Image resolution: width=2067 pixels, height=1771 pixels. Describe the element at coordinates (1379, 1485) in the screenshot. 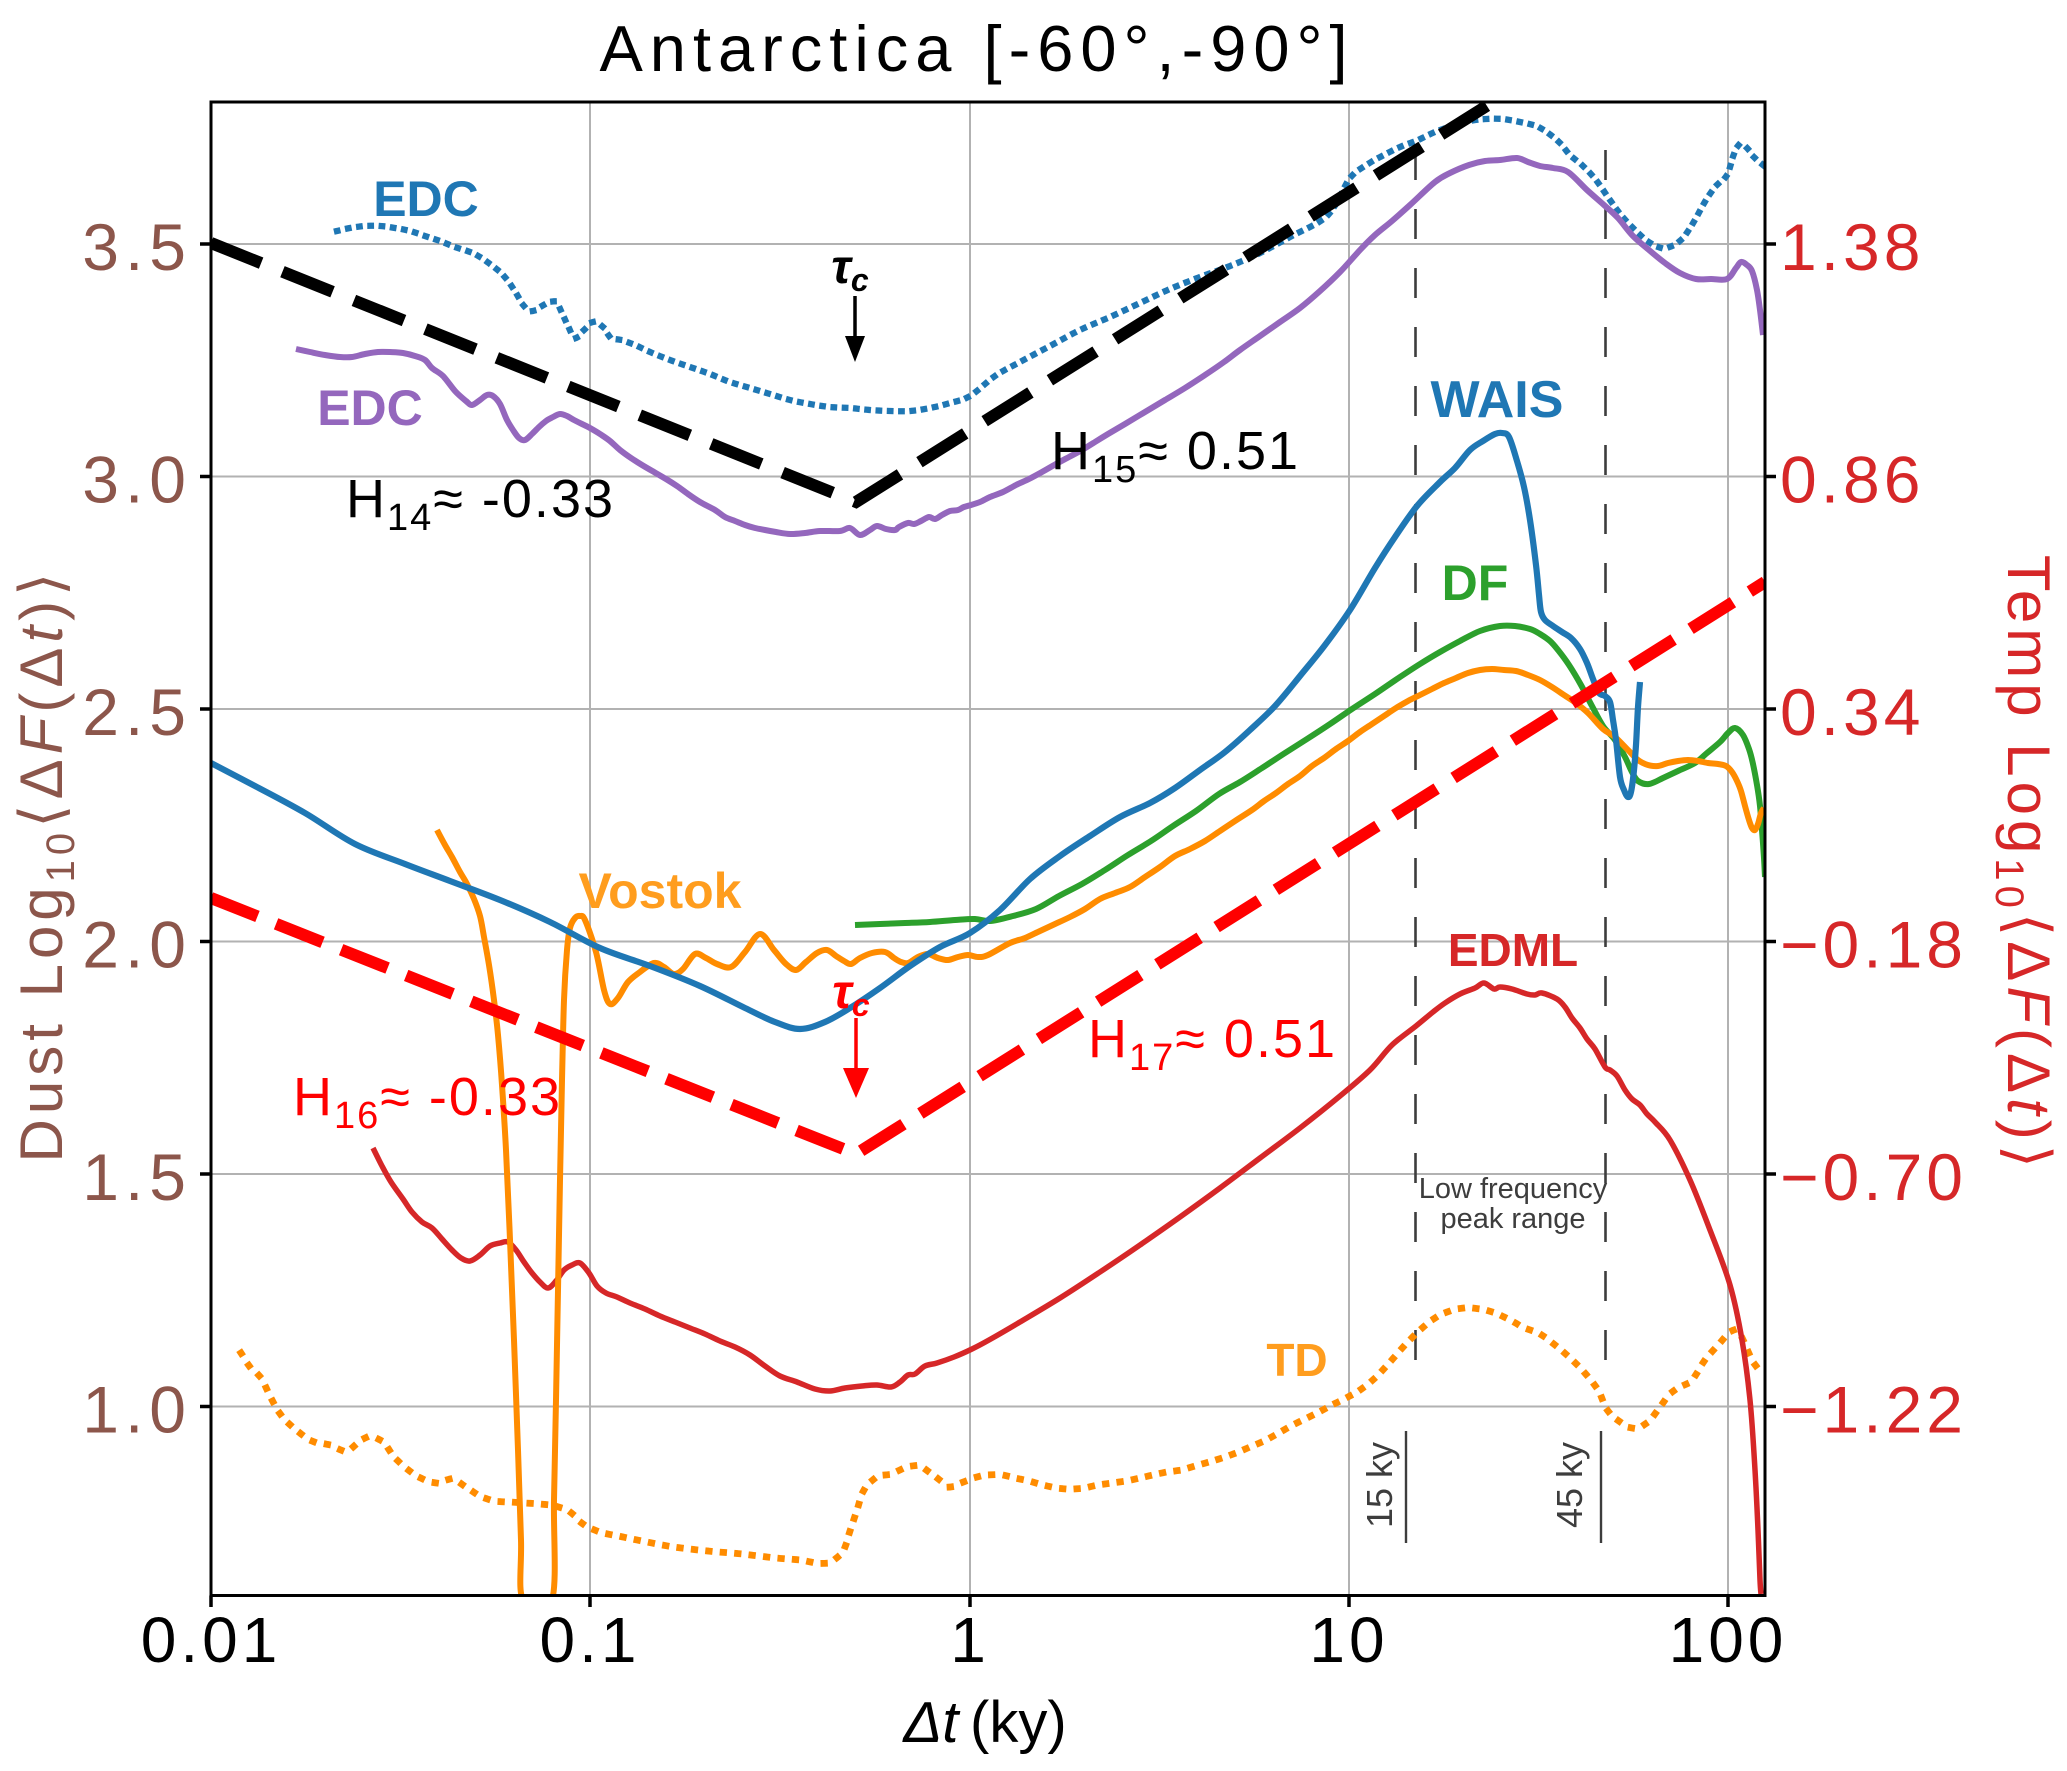

I see `svg-text: 15 ky` at that location.